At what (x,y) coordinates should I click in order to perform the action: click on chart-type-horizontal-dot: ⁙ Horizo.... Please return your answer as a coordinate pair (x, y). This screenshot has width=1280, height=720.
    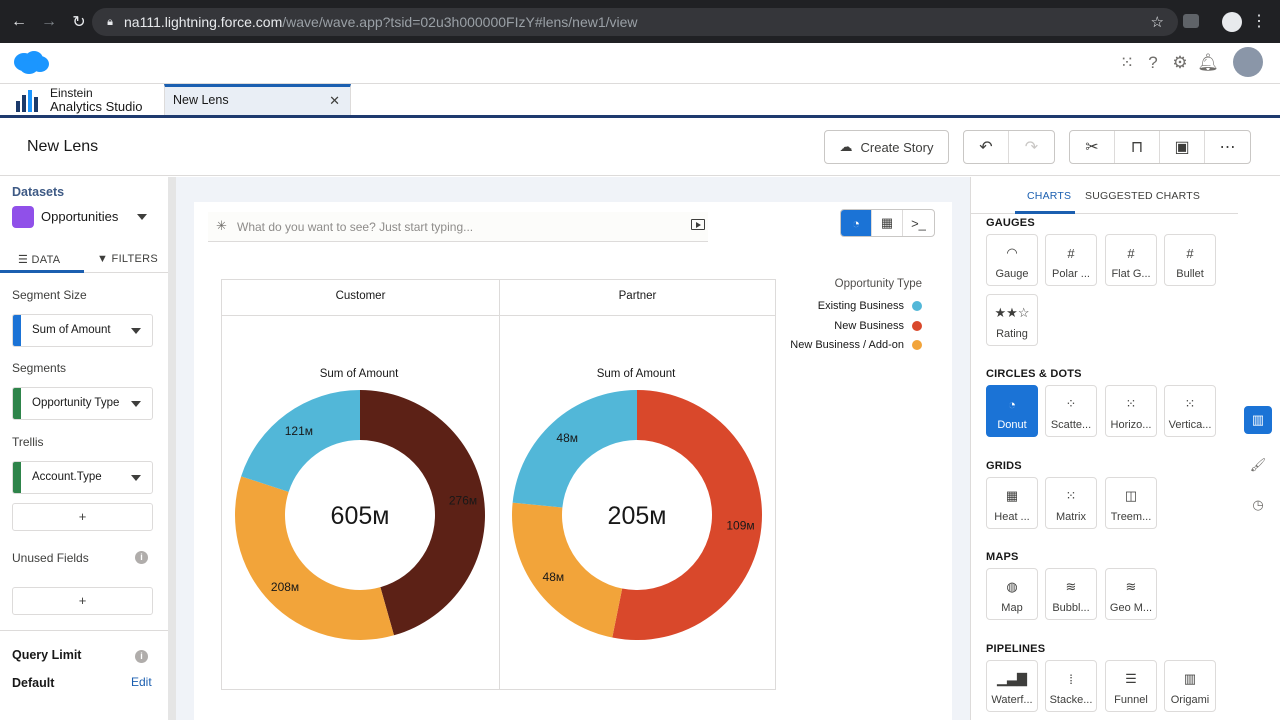
    Looking at the image, I should click on (1131, 411).